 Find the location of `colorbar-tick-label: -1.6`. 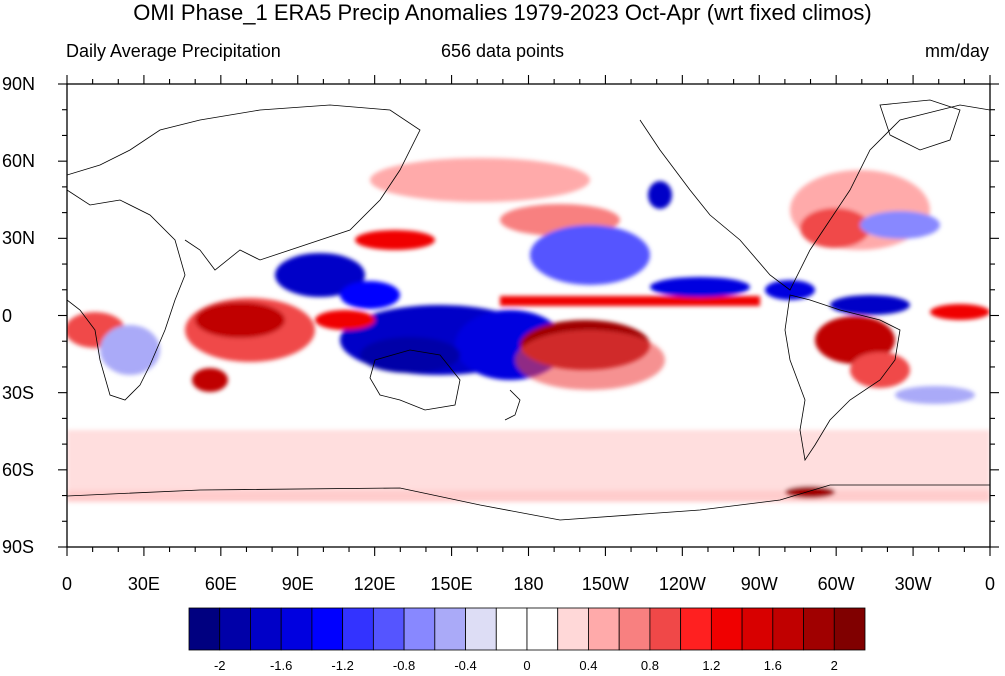

colorbar-tick-label: -1.6 is located at coordinates (281, 665).